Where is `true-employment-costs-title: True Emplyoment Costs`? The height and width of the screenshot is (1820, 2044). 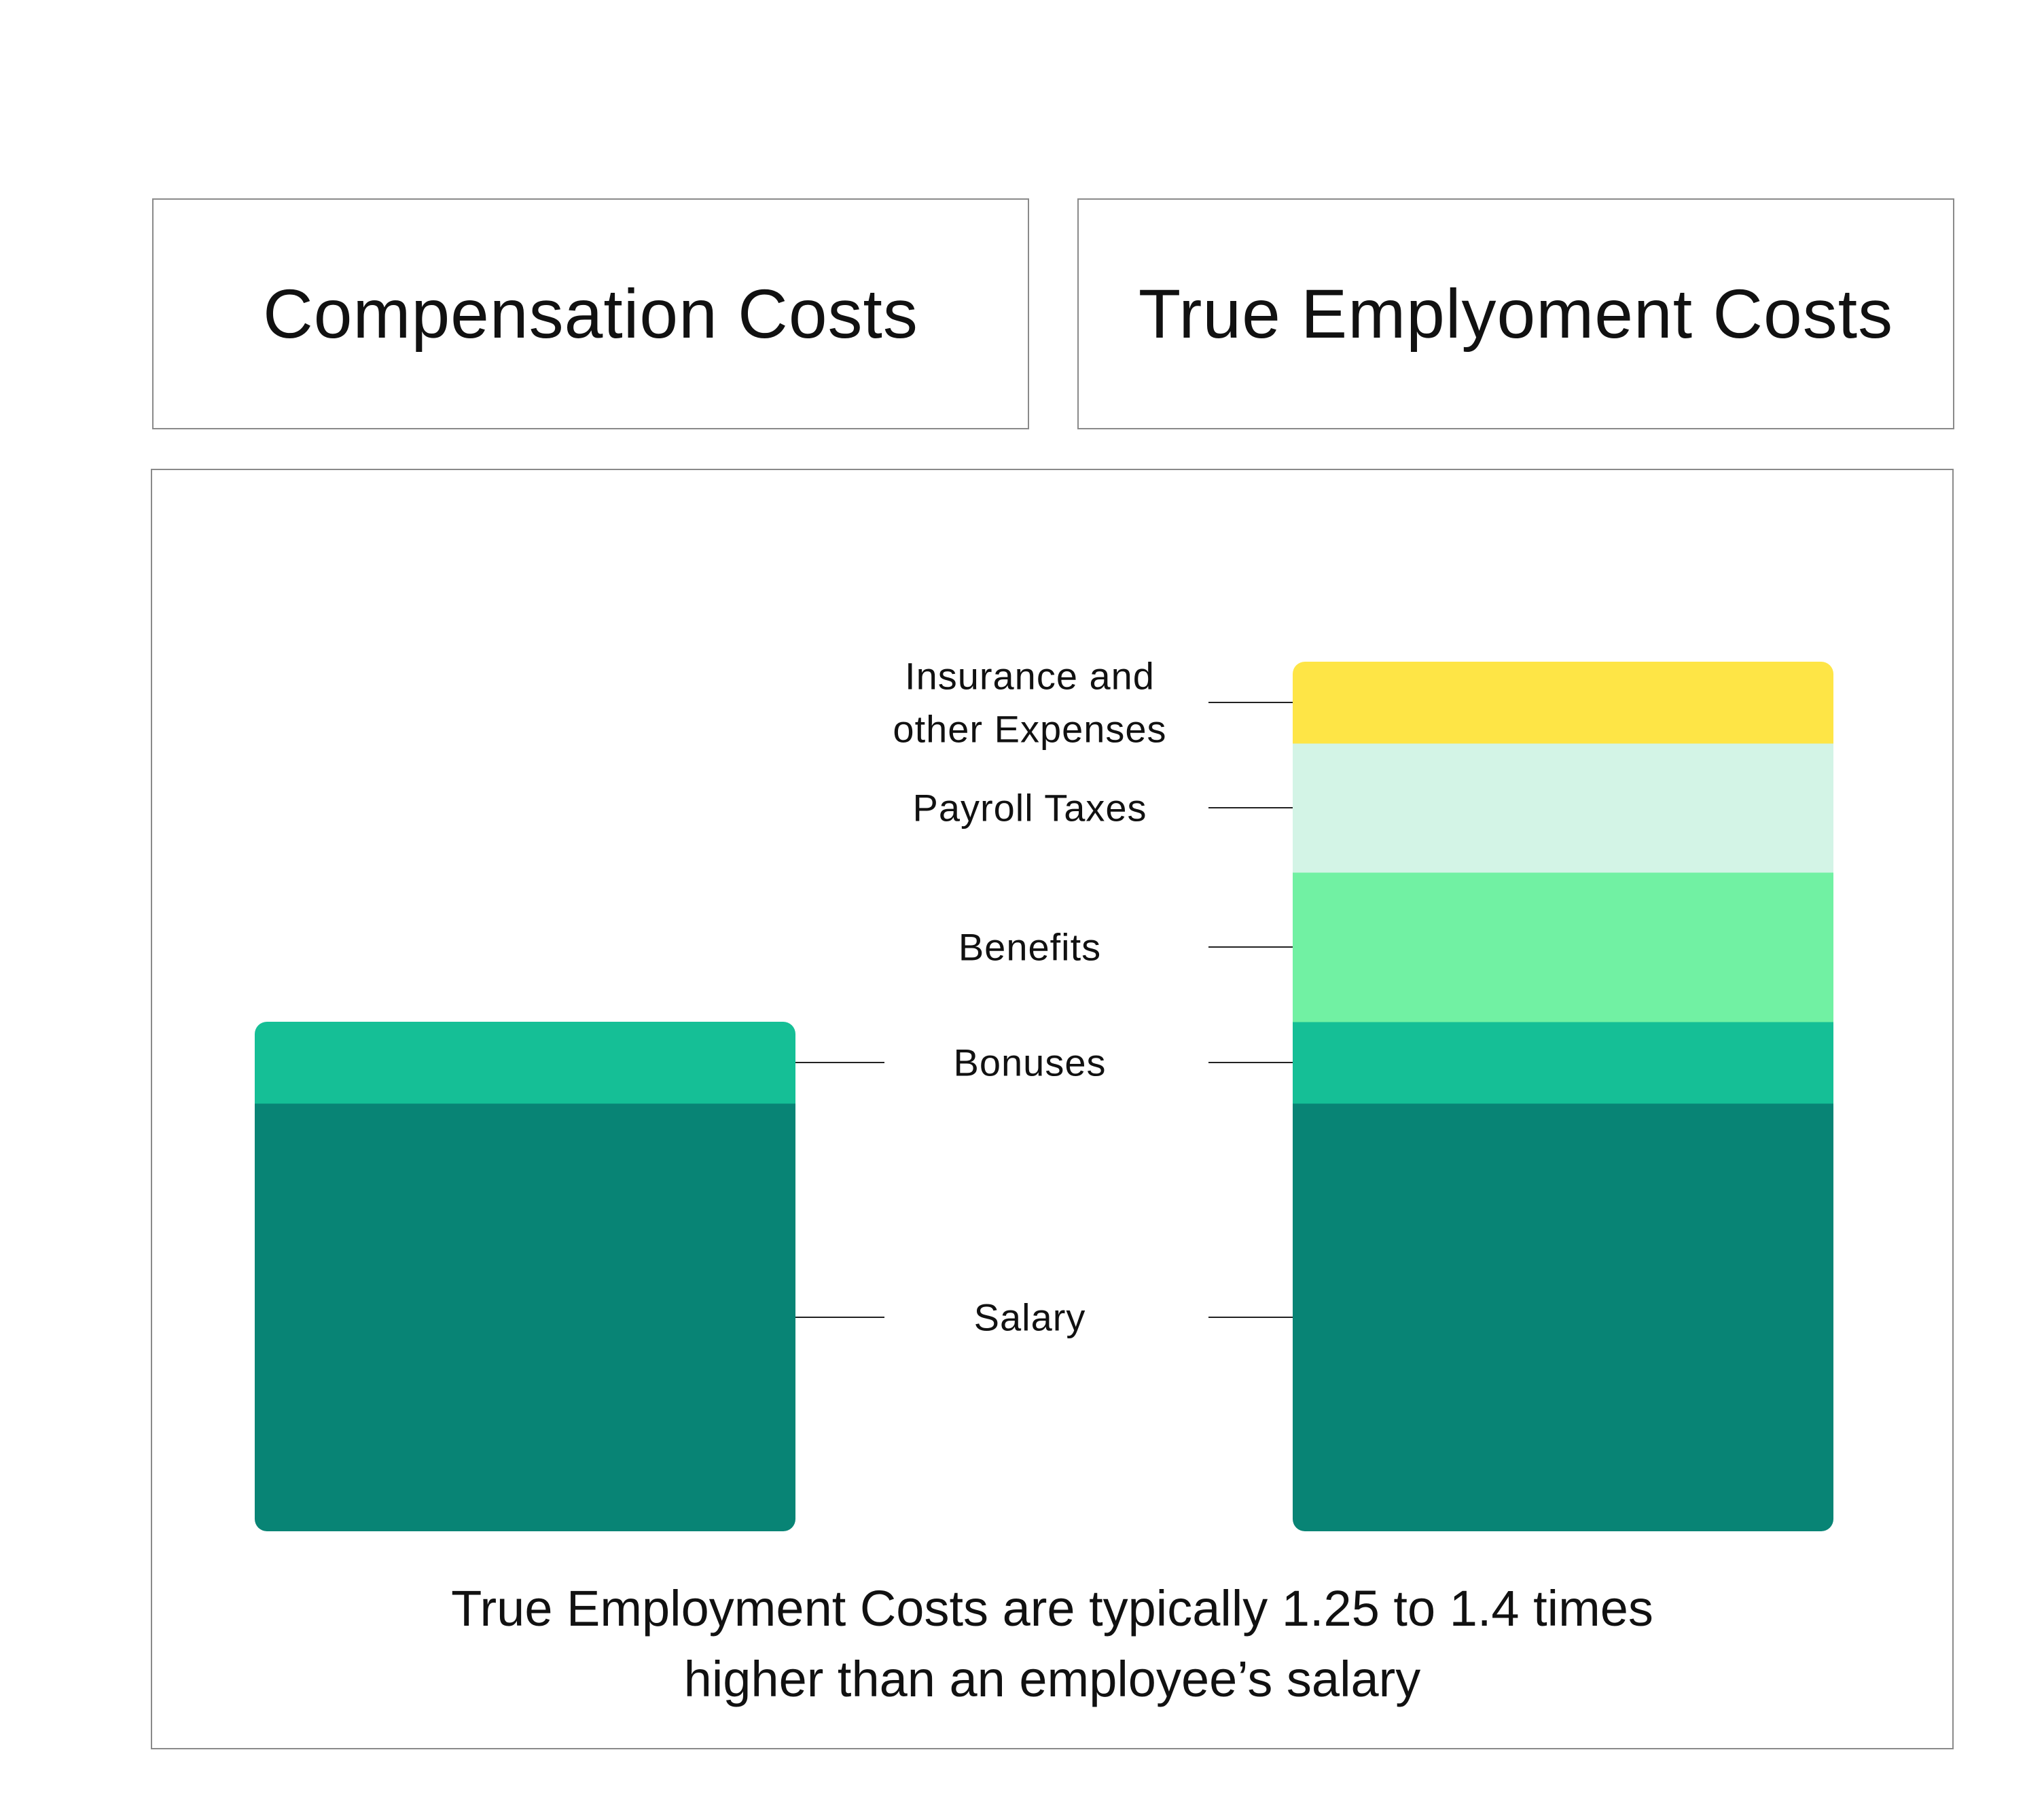
true-employment-costs-title: True Emplyoment Costs is located at coordinates (1516, 314).